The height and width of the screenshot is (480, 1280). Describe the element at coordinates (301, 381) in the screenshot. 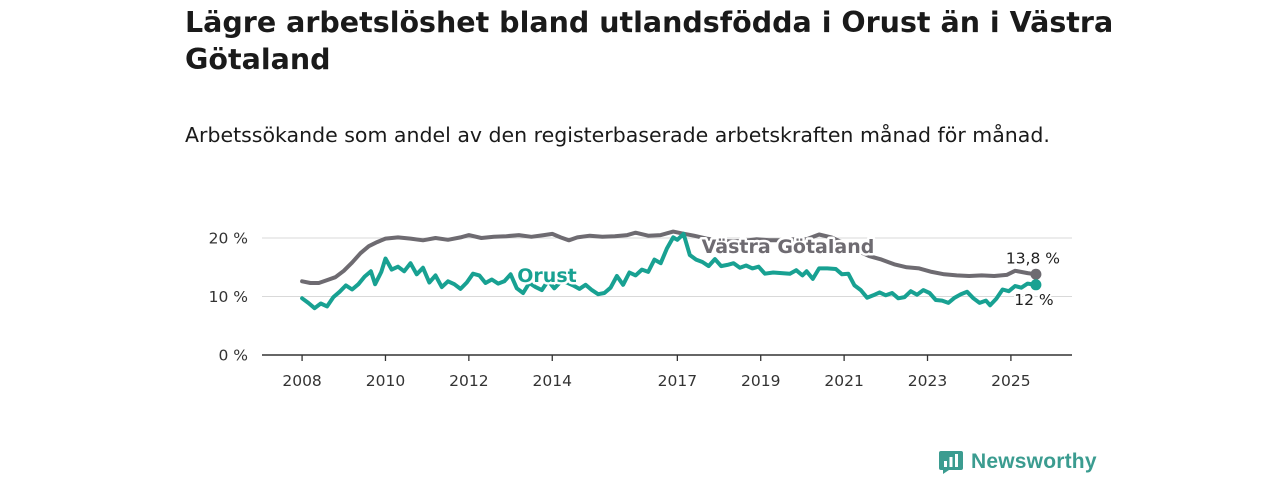

I see `x-tick-label: 2008` at that location.